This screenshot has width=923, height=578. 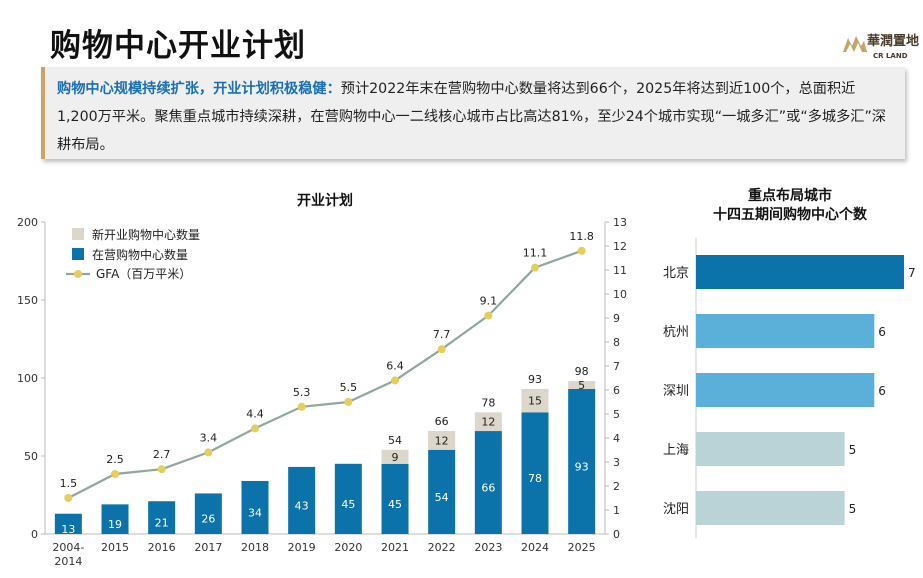 I want to click on cr-land-logo: 華潤置地 CR LAND, so click(x=883, y=47).